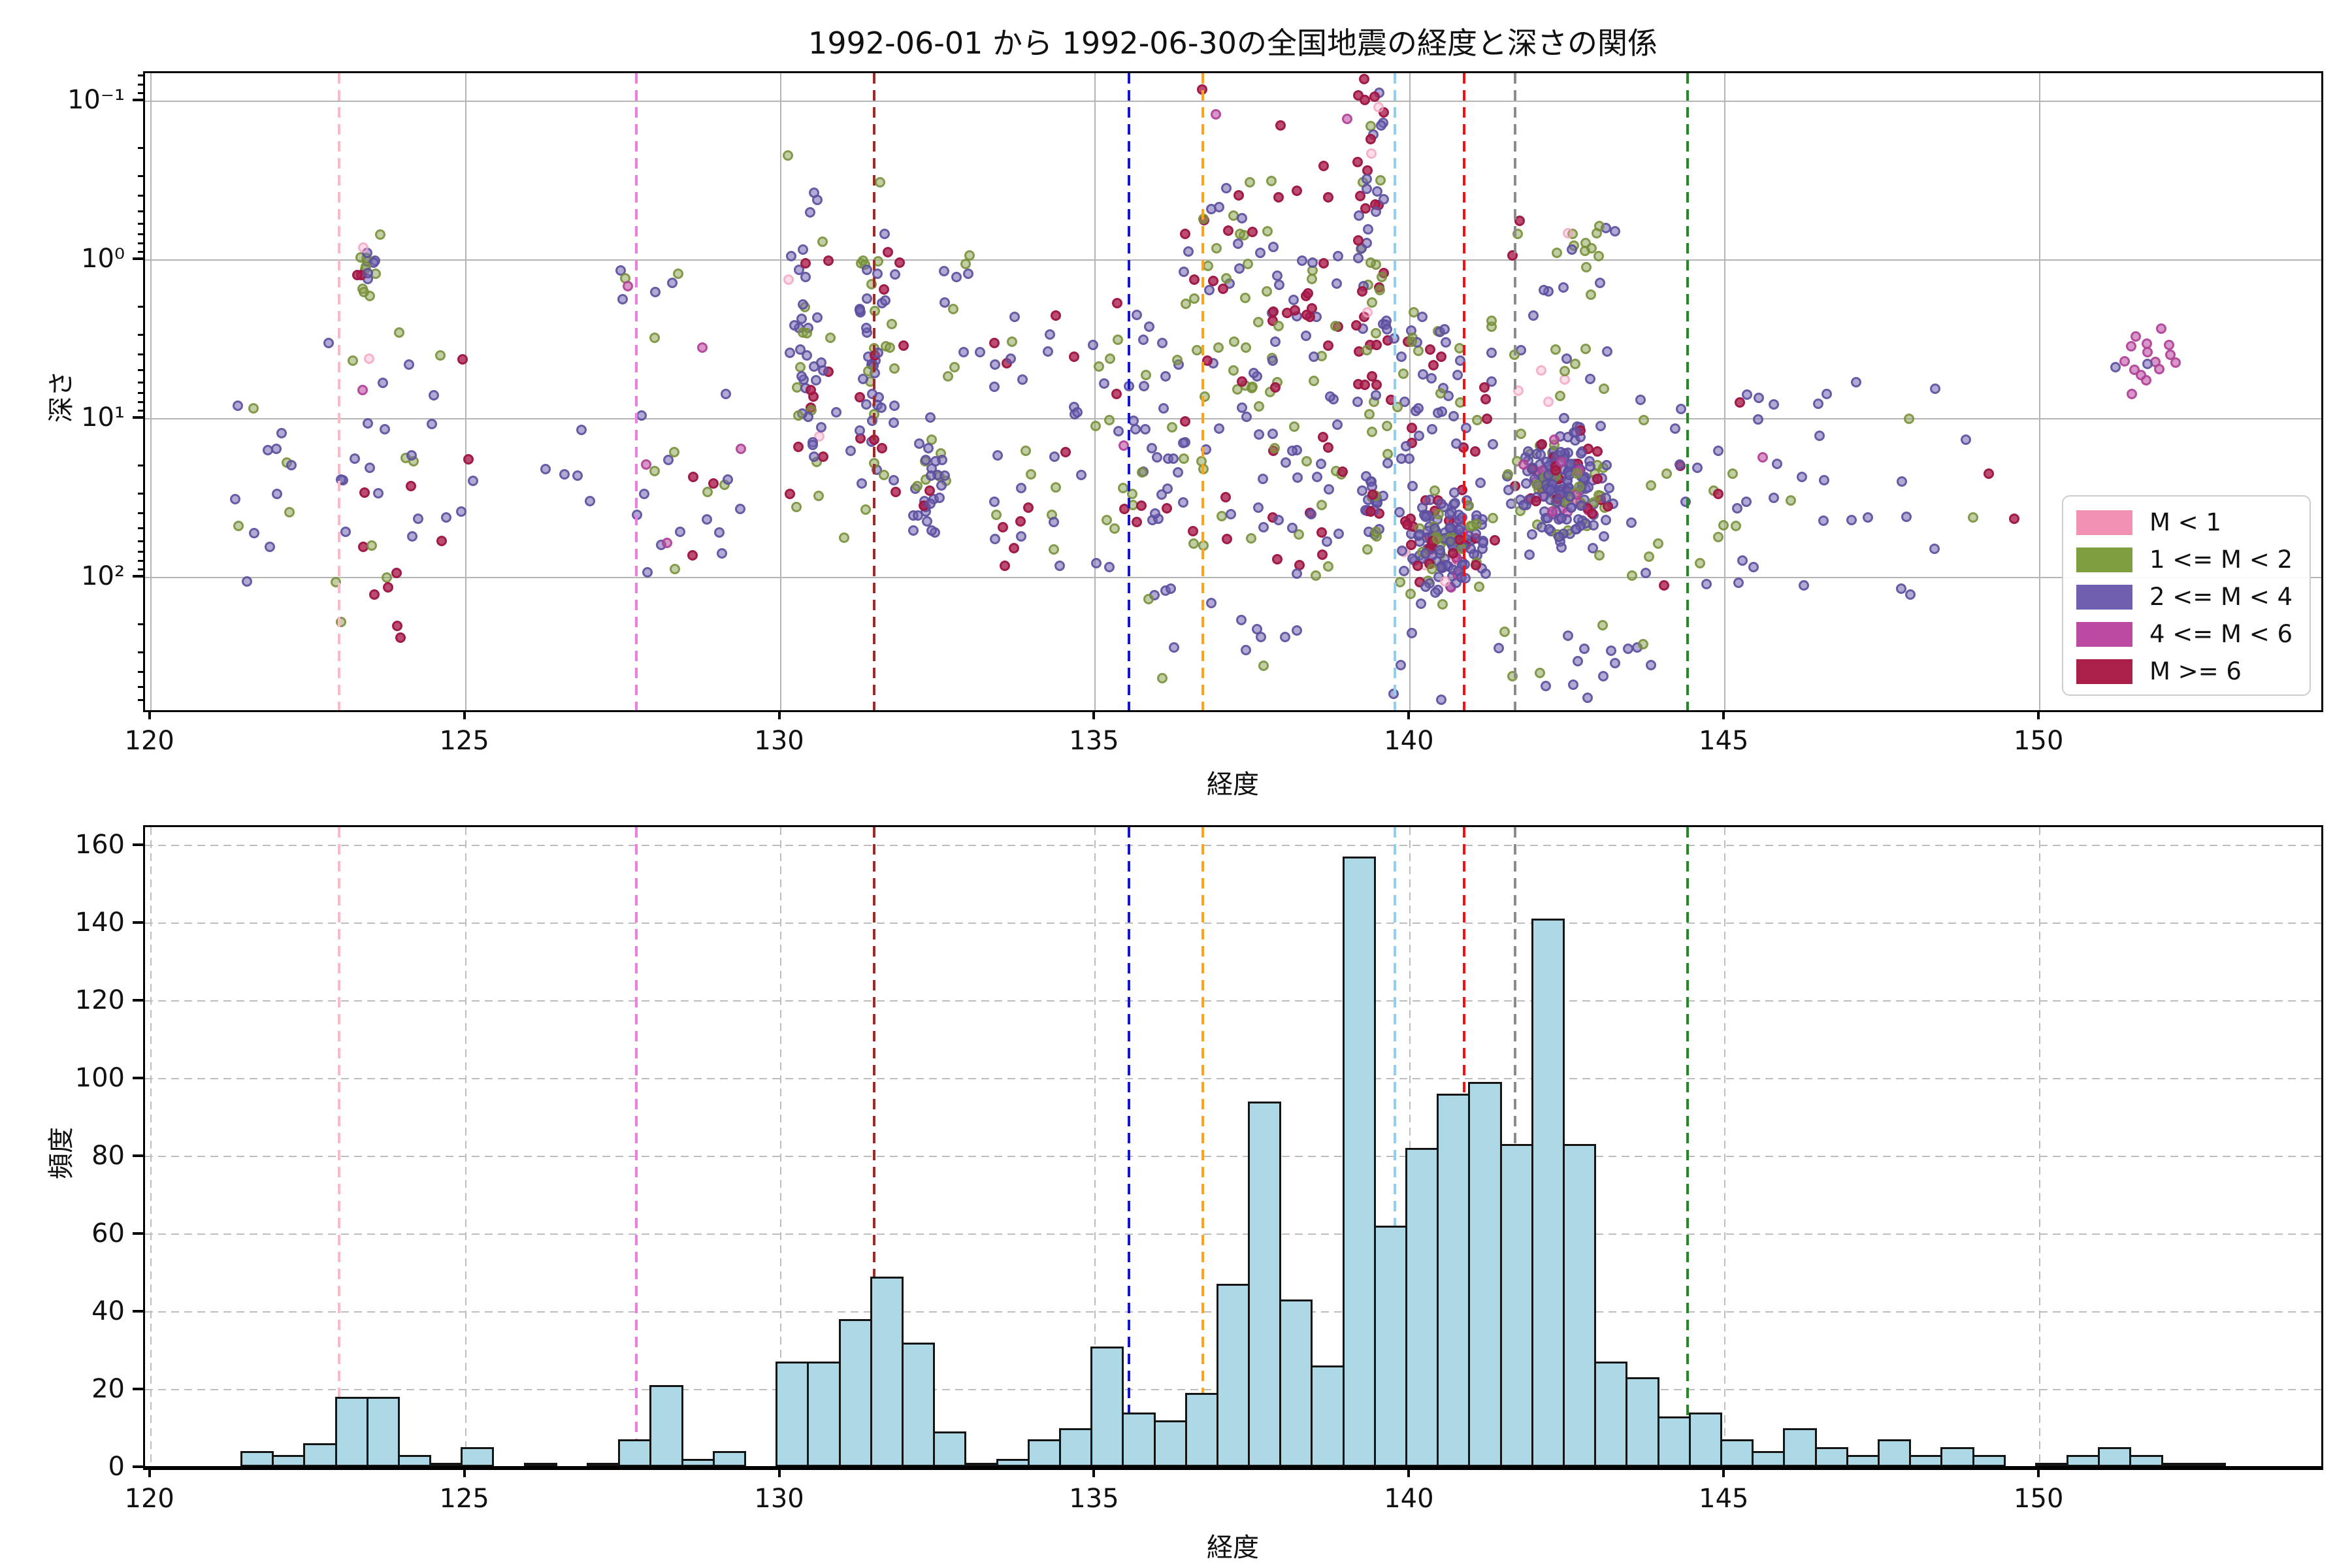 The width and height of the screenshot is (2352, 1568). What do you see at coordinates (61, 1153) in the screenshot?
I see `y-axis-label-frequency: 頻度` at bounding box center [61, 1153].